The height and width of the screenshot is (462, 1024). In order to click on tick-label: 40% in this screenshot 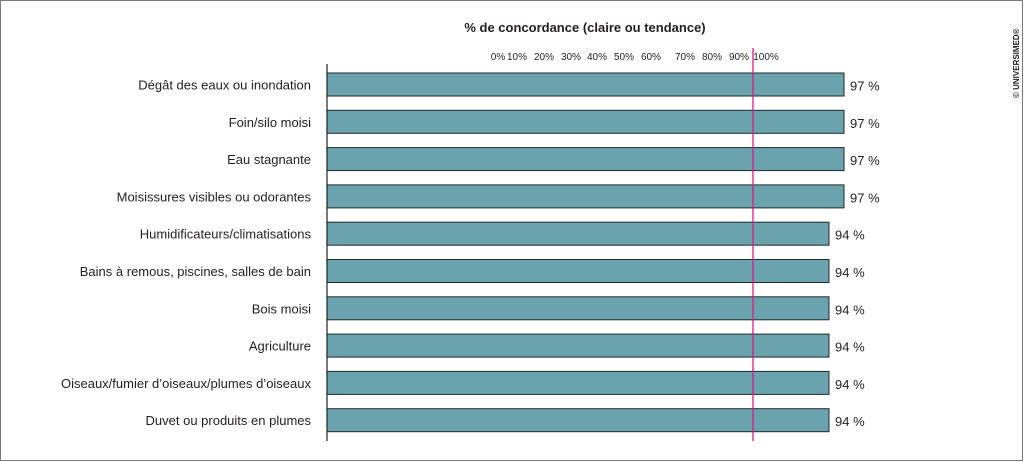, I will do `click(597, 57)`.